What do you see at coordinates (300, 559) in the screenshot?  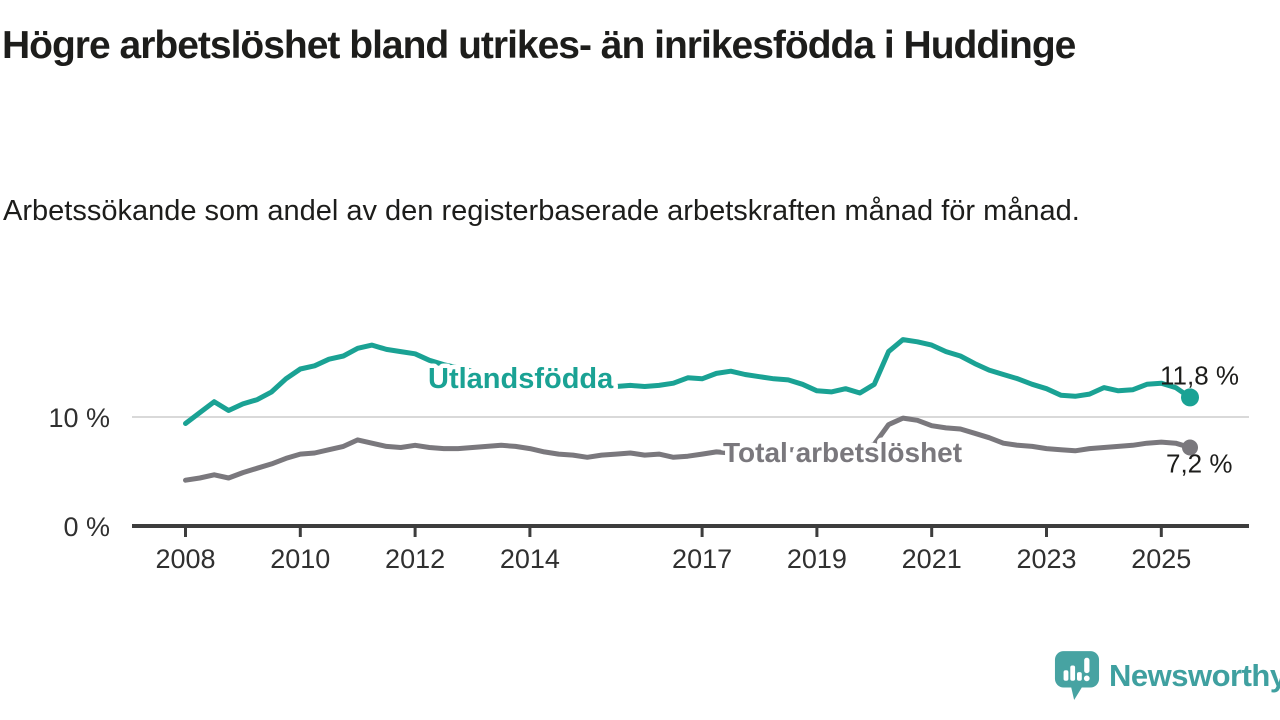 I see `x-tick-label: 2010` at bounding box center [300, 559].